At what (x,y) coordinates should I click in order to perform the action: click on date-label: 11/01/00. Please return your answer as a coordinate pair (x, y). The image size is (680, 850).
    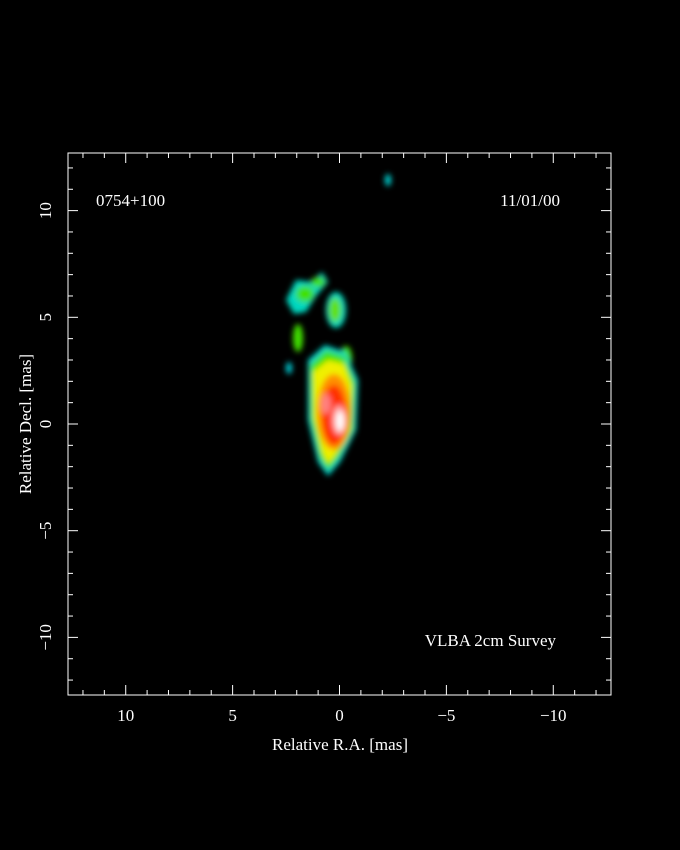
    Looking at the image, I should click on (530, 200).